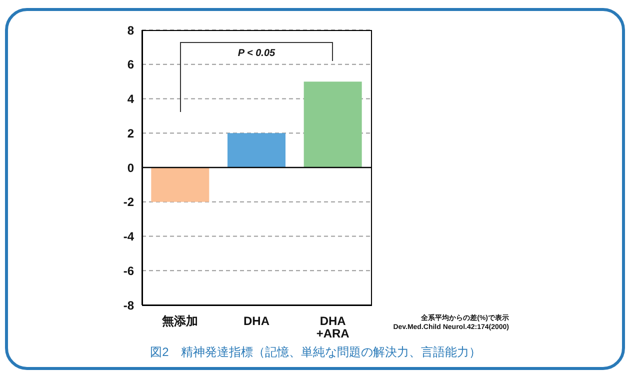 Image resolution: width=631 pixels, height=377 pixels. I want to click on y-tick-label: -2, so click(128, 202).